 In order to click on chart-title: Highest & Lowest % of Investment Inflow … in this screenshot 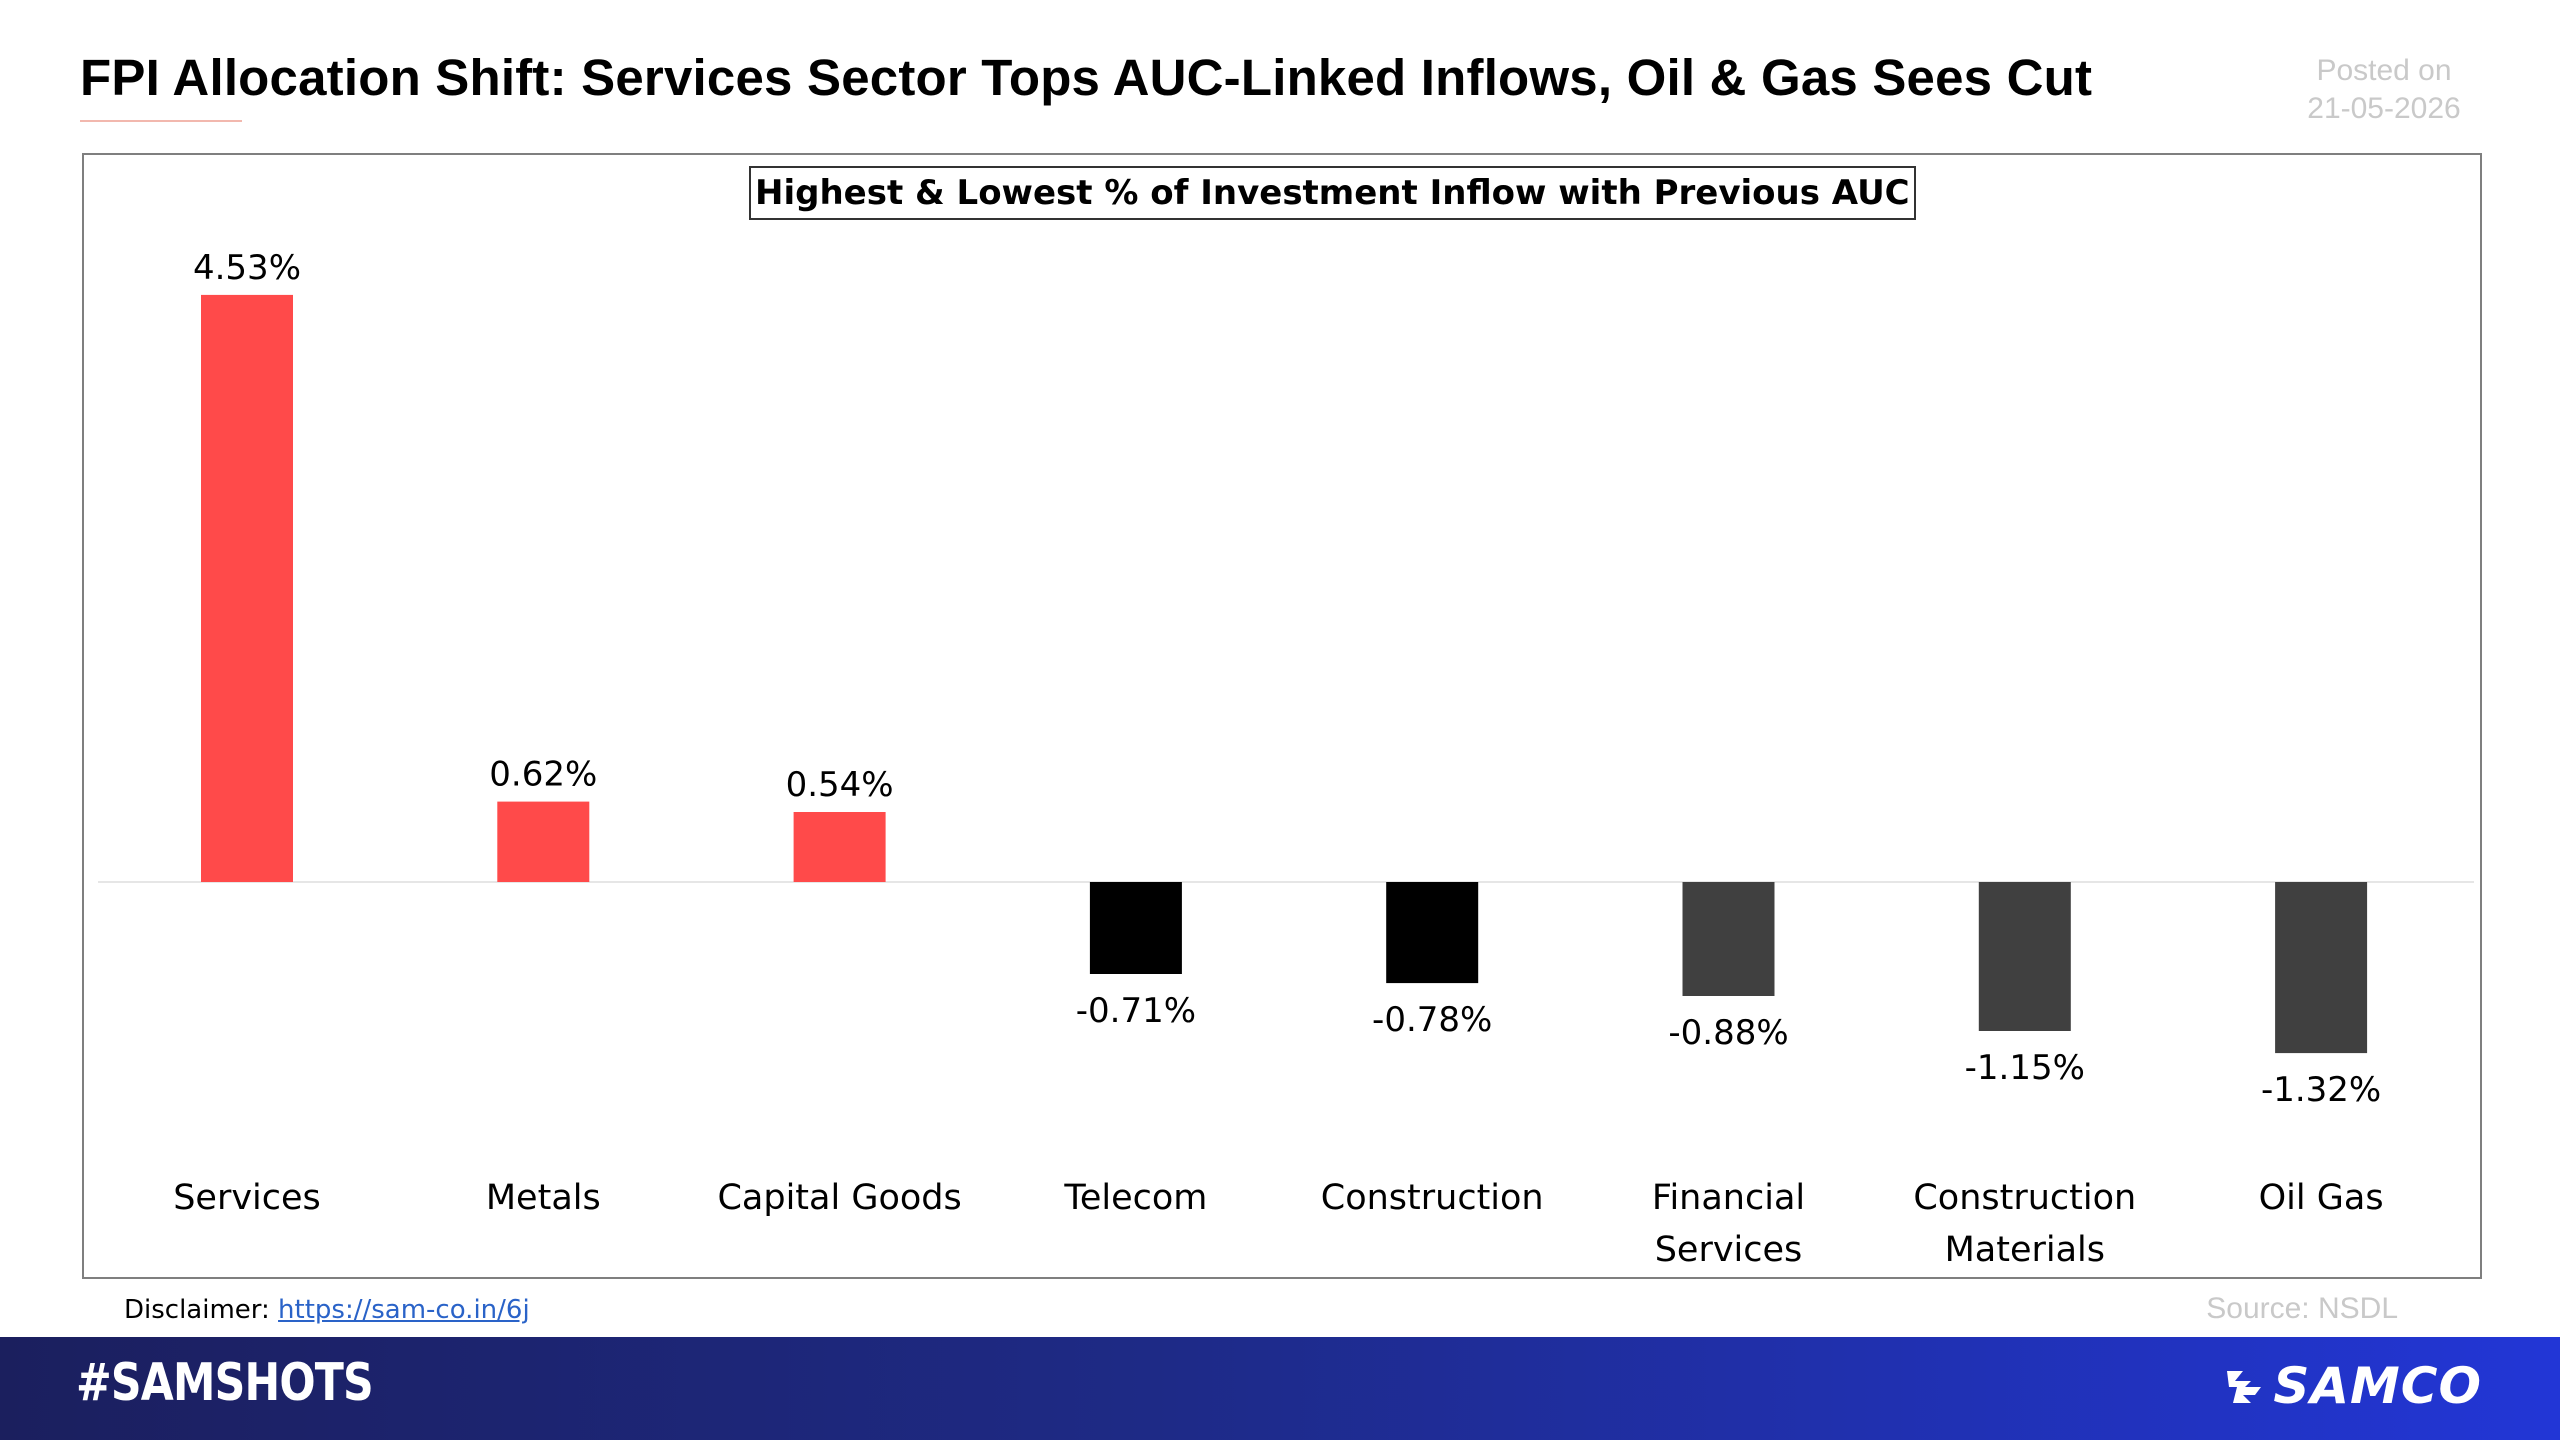, I will do `click(1332, 193)`.